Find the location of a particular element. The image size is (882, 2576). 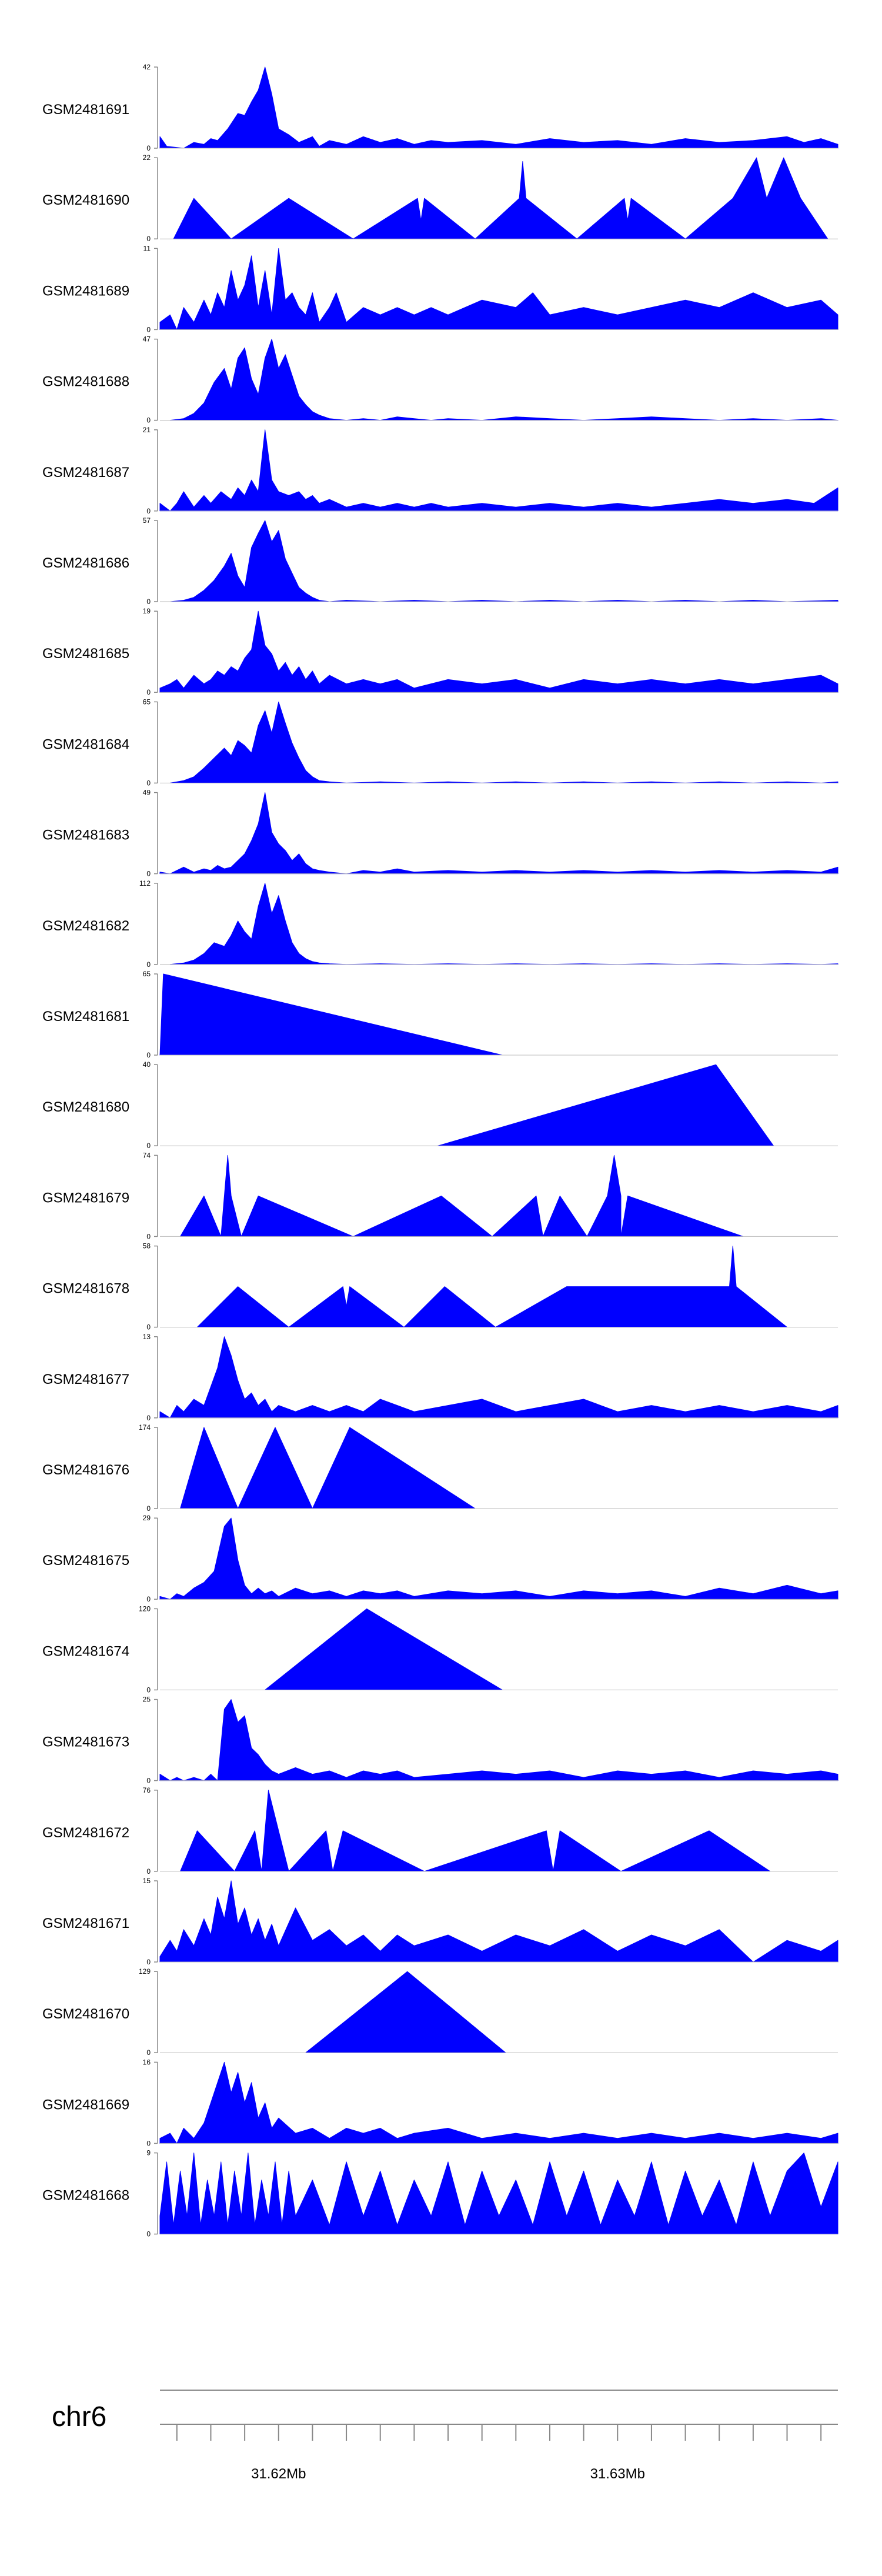

track-GSM2481682: 112 0 GSM2481682 is located at coordinates (440, 924).